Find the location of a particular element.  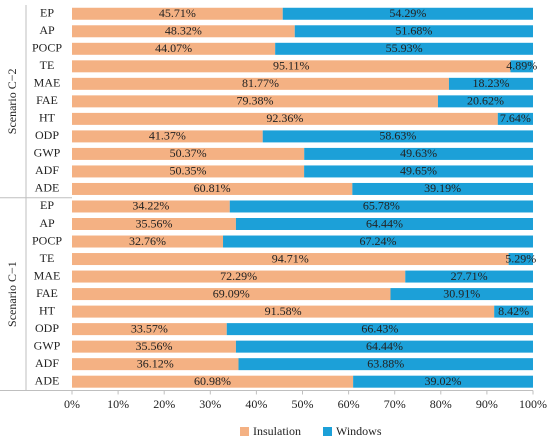

value-label: 5.29% is located at coordinates (520, 258).